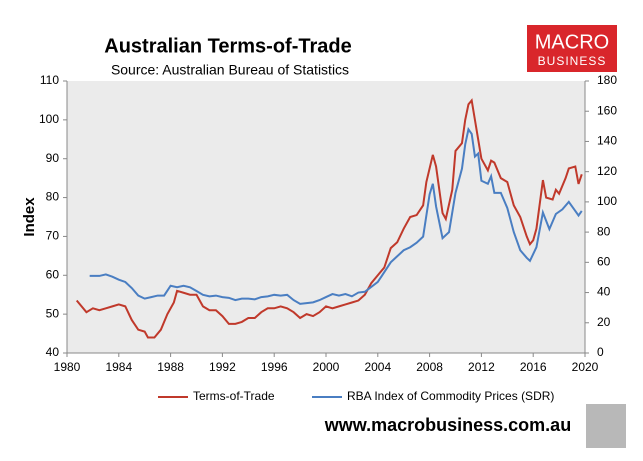 Image resolution: width=643 pixels, height=461 pixels. What do you see at coordinates (49, 119) in the screenshot?
I see `y-tick-label: 100` at bounding box center [49, 119].